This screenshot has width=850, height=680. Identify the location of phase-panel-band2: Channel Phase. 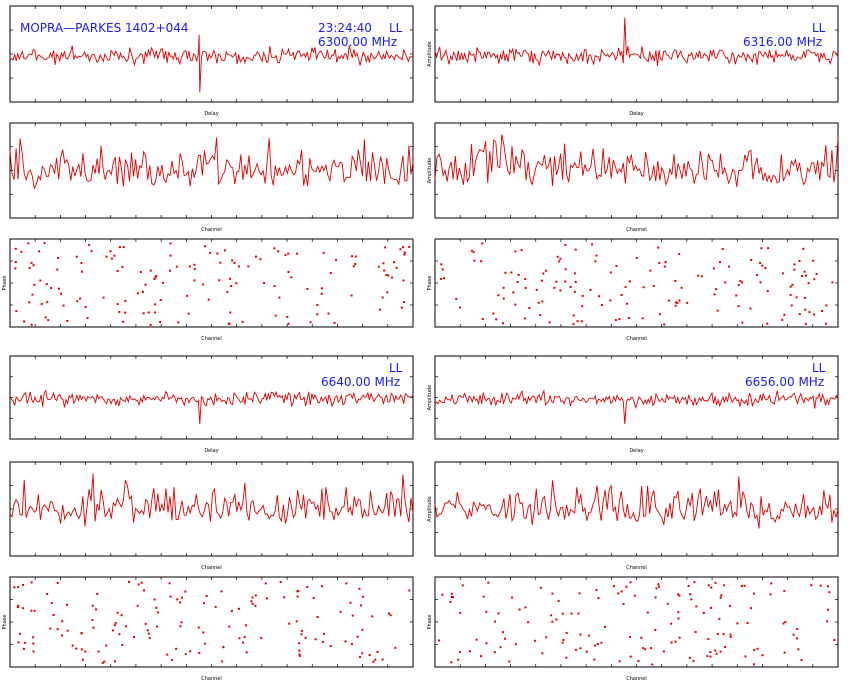
(633, 290).